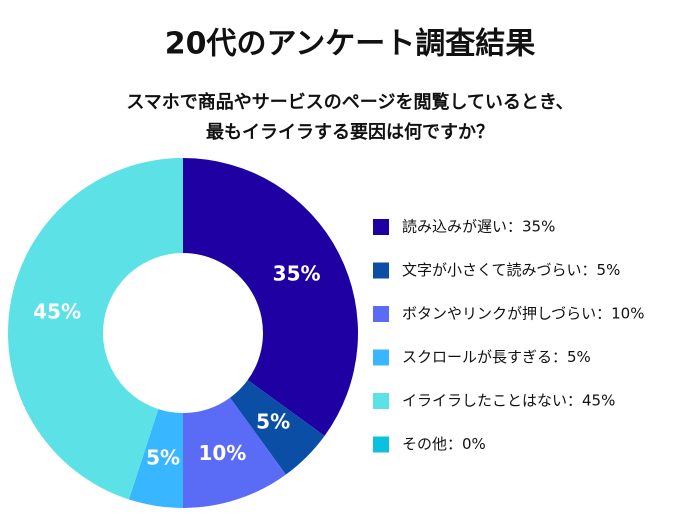 Image resolution: width=700 pixels, height=525 pixels. I want to click on legend-label: 読み込みが遅い：35%, so click(478, 227).